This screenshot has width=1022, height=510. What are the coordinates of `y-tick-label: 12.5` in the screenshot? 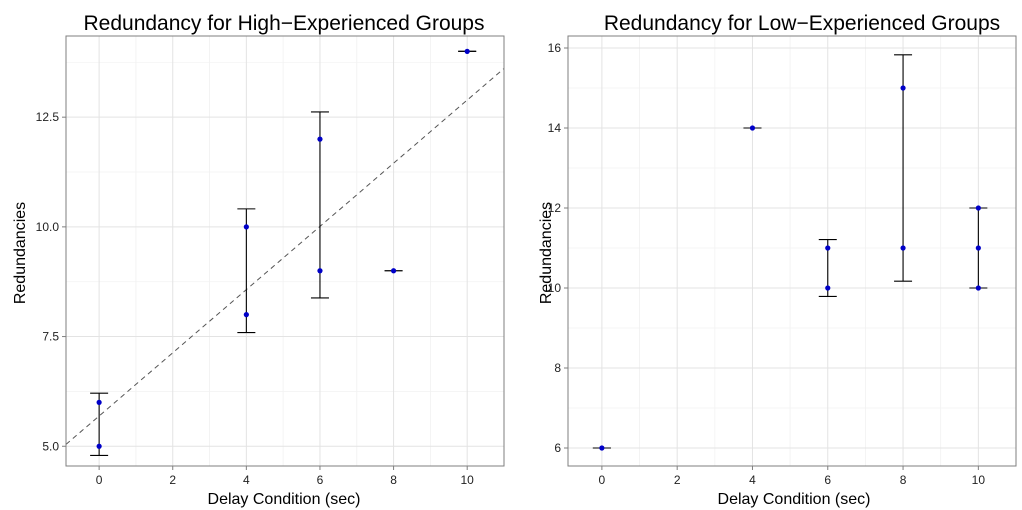 It's located at (48, 117).